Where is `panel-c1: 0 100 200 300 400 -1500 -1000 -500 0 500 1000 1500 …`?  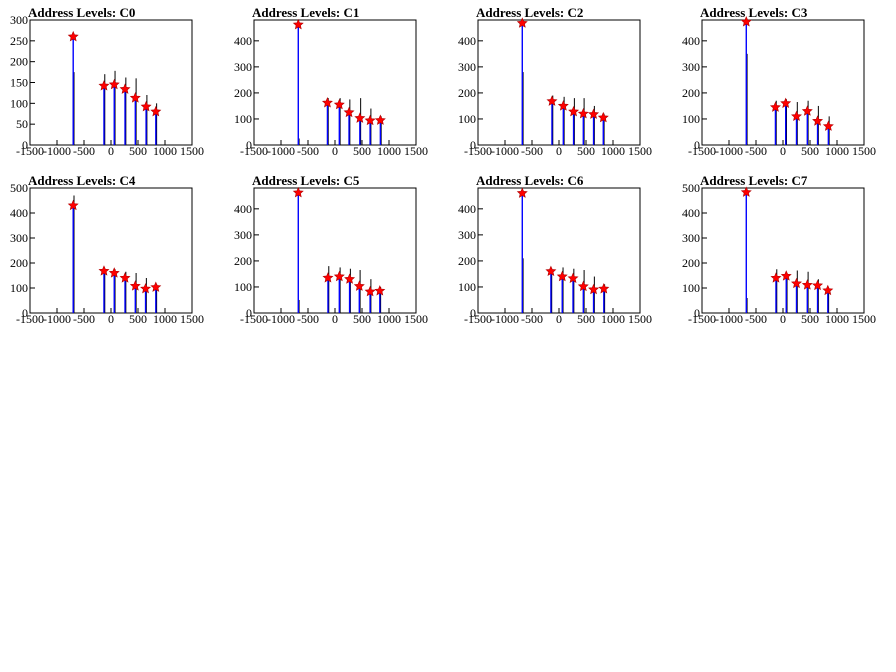 panel-c1: 0 100 200 300 400 -1500 -1000 -500 0 500 1000 1500 … is located at coordinates (336, 84).